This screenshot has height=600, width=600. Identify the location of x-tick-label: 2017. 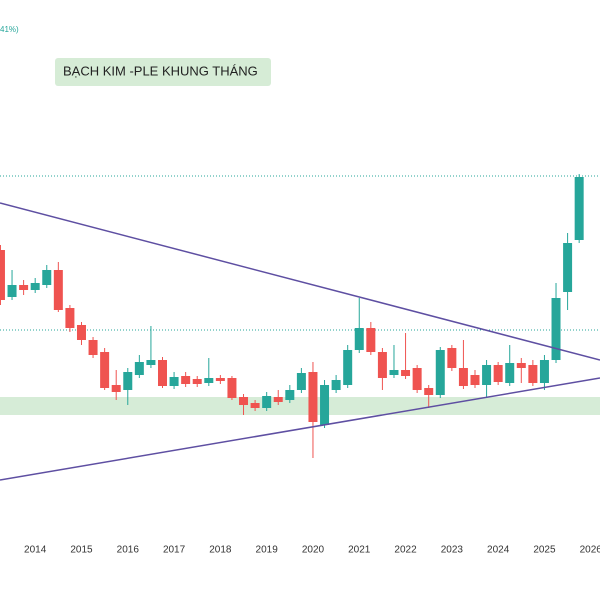
(174, 550).